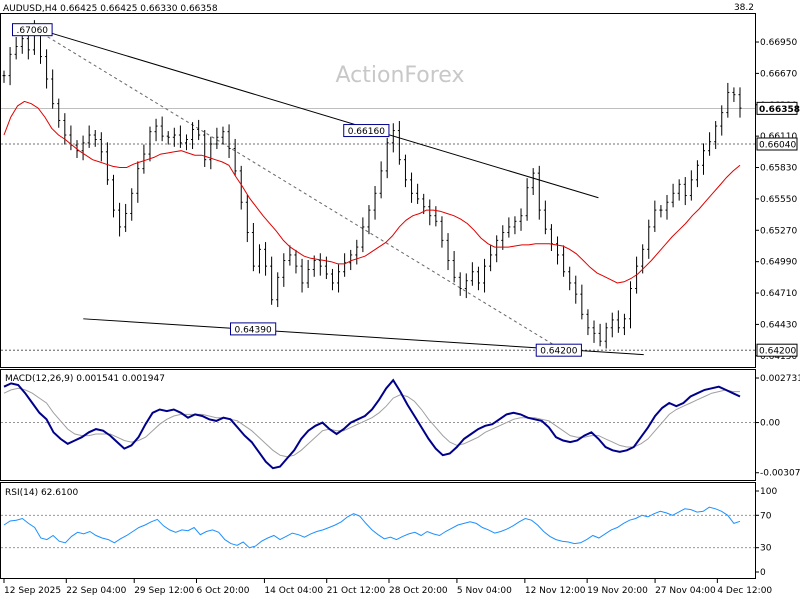  I want to click on price-axis-label: 0.65830, so click(778, 169).